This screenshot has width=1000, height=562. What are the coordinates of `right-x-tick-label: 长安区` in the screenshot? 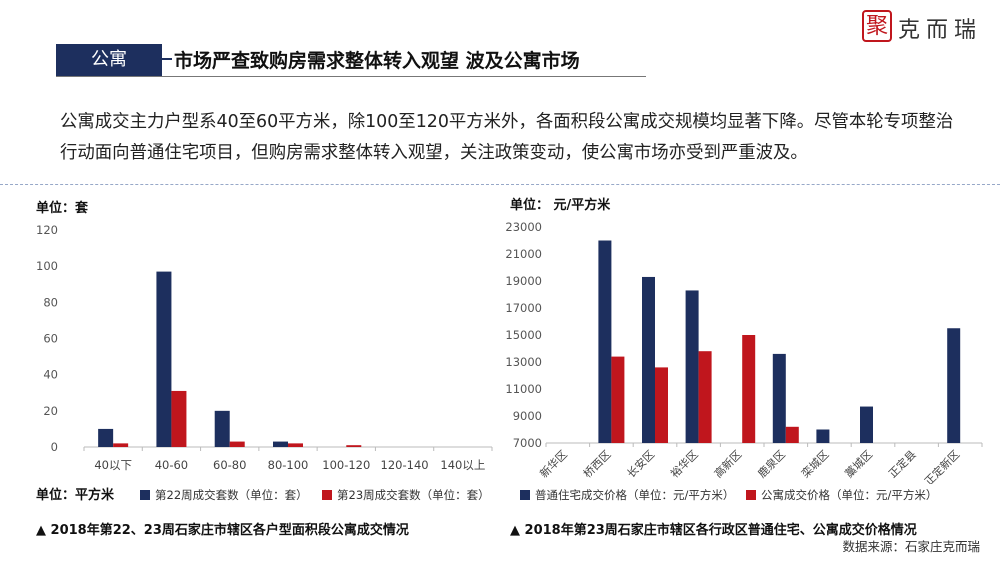 It's located at (640, 463).